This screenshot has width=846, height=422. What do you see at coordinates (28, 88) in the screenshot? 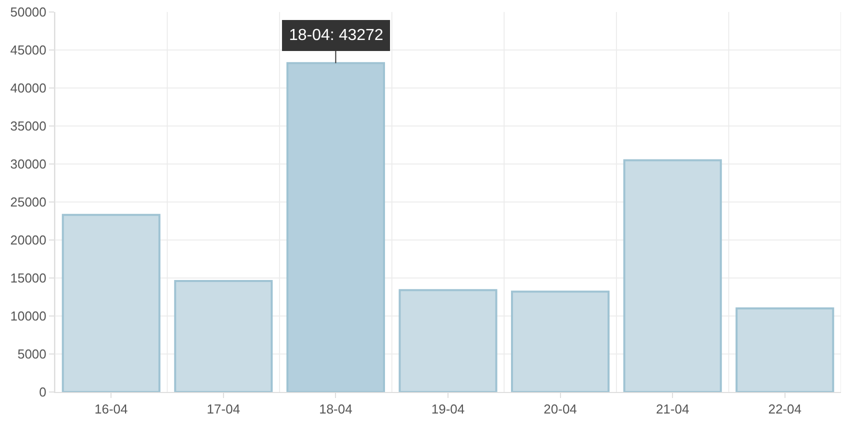
I see `y-tick-label: 40000` at bounding box center [28, 88].